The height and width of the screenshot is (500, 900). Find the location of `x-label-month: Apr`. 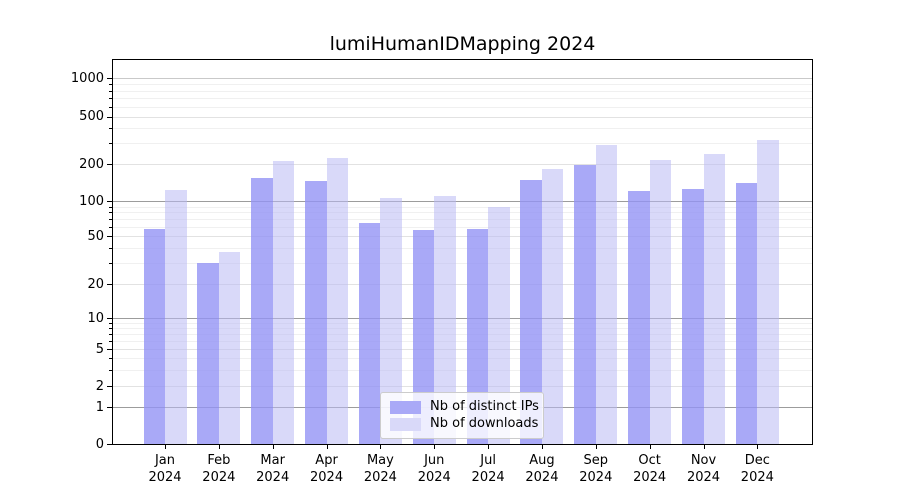

x-label-month: Apr is located at coordinates (326, 460).